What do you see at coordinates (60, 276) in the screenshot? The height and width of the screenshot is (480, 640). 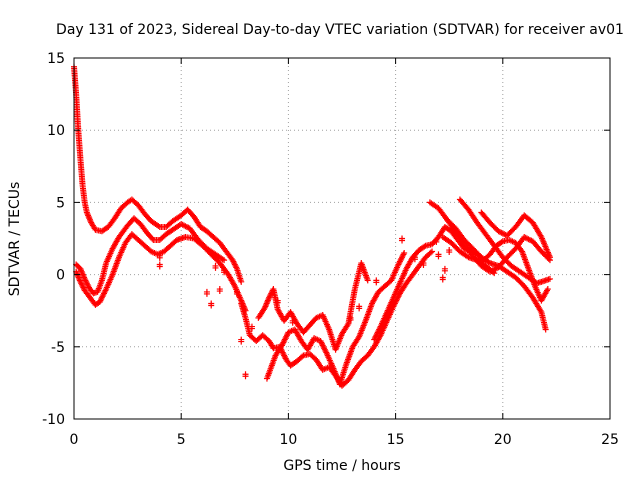 I see `y-tick-label: 0` at bounding box center [60, 276].